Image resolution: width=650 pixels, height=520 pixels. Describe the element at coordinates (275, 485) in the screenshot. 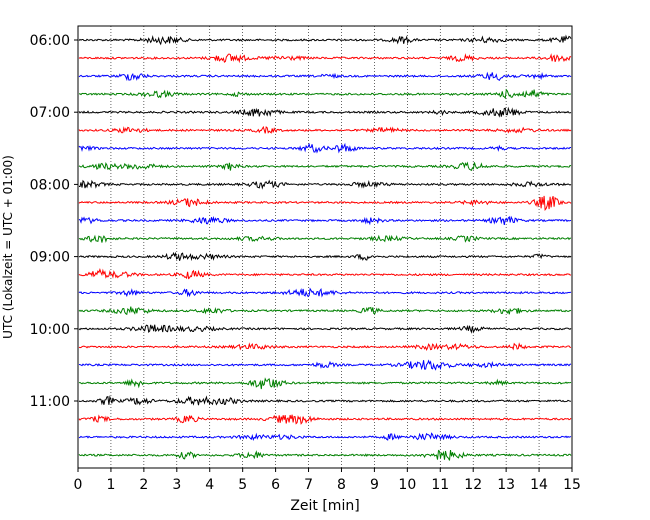

I see `x-tick-label: 6` at that location.